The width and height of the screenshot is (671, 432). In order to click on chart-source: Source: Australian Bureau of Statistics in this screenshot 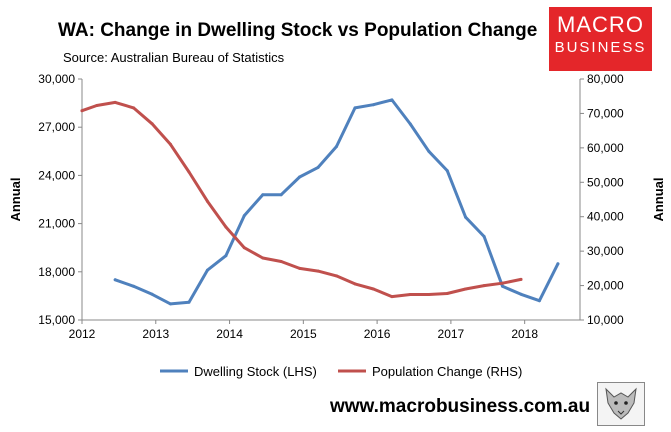, I will do `click(174, 57)`.